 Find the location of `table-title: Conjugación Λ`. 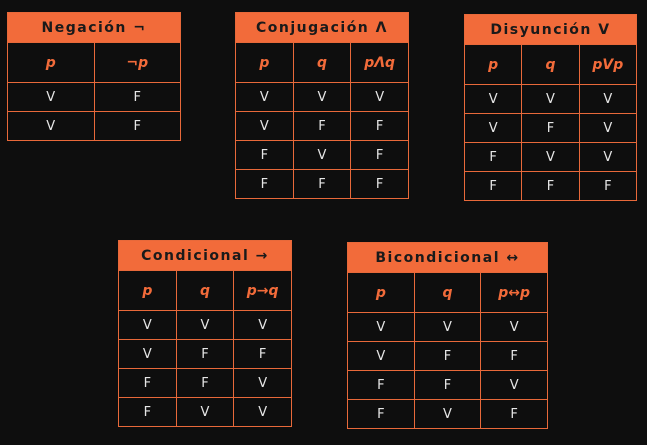

table-title: Conjugación Λ is located at coordinates (322, 27).